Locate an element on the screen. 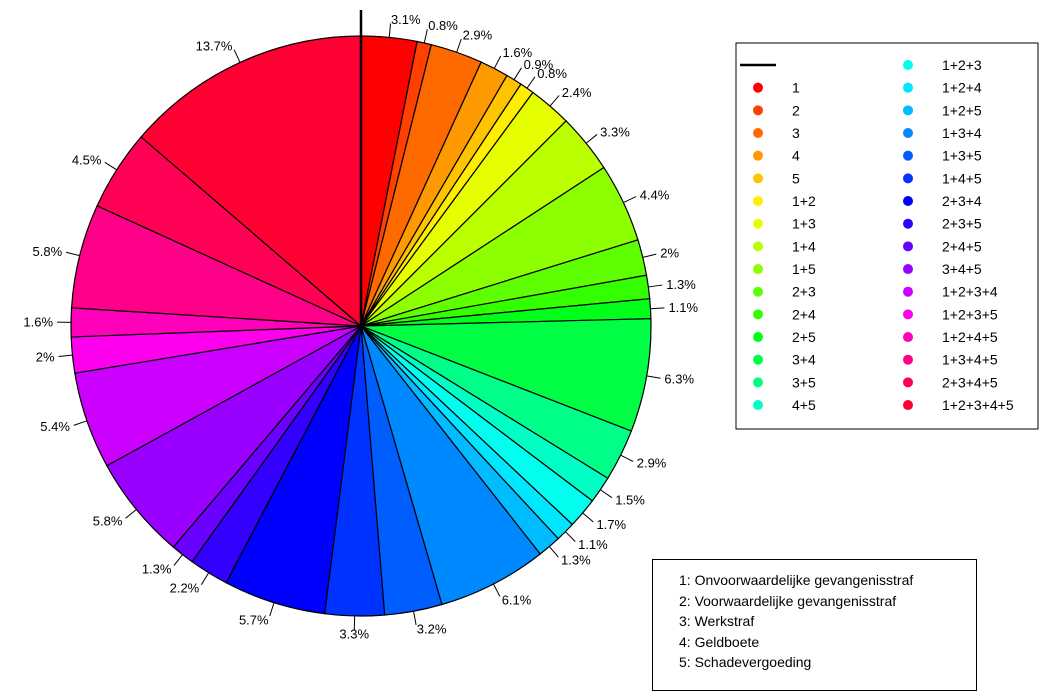 This screenshot has width=1039, height=694. label-tick-1+2+3+5 is located at coordinates (65, 356).